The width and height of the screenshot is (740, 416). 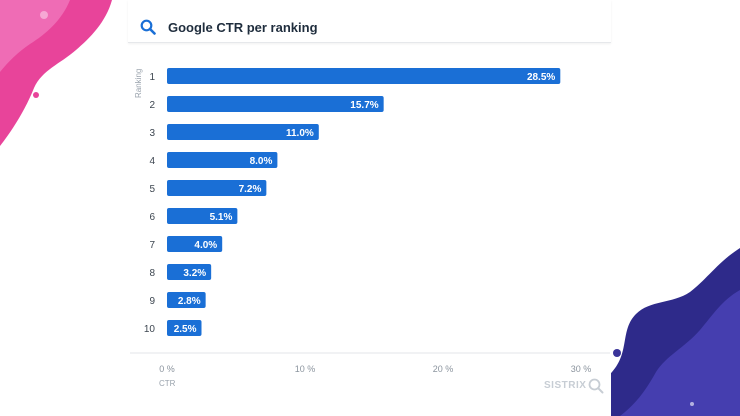 What do you see at coordinates (150, 329) in the screenshot?
I see `category-label: 10` at bounding box center [150, 329].